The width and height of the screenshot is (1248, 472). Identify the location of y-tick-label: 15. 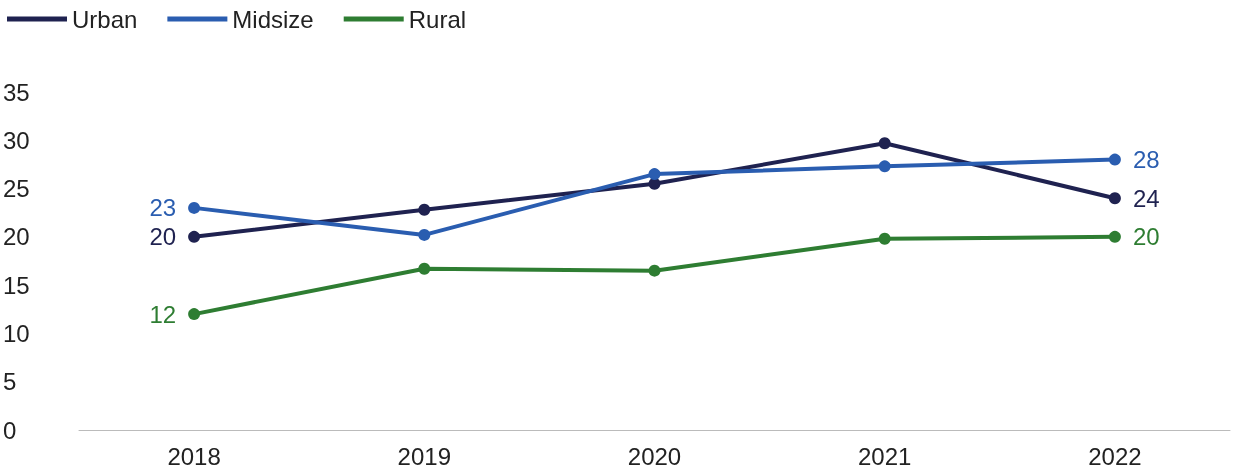
(16, 285).